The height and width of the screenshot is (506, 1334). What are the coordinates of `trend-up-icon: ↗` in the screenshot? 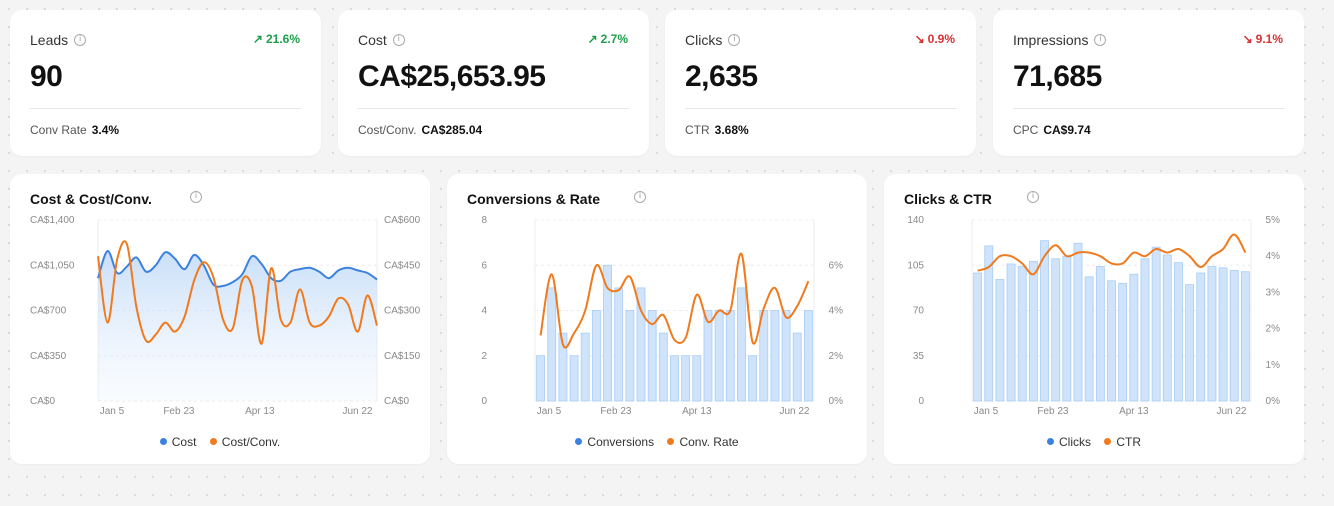 It's located at (257, 39).